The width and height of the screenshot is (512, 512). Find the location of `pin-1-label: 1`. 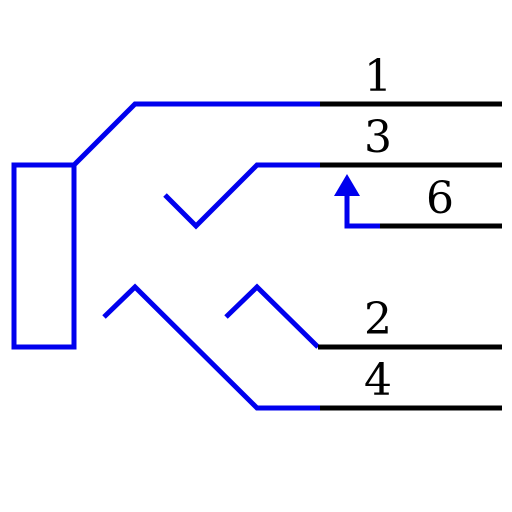

pin-1-label: 1 is located at coordinates (378, 76).